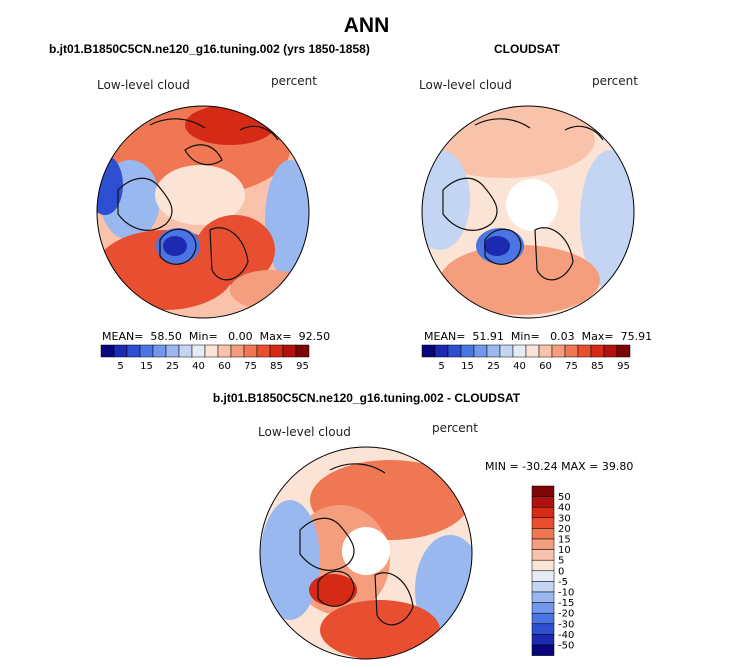 This screenshot has width=733, height=668. What do you see at coordinates (566, 603) in the screenshot?
I see `diff-colorbar-tick-label: -15` at bounding box center [566, 603].